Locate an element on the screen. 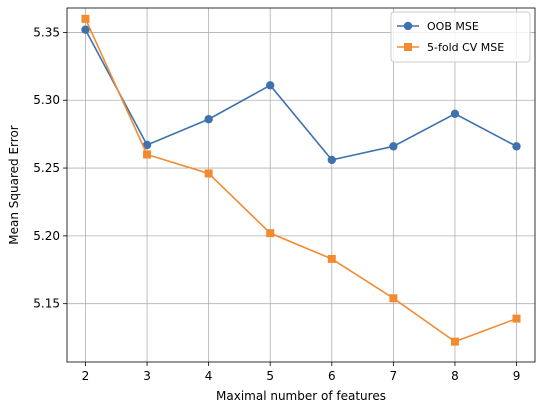  legend: OOB MSE 5-fold CV MSE is located at coordinates (460, 37).